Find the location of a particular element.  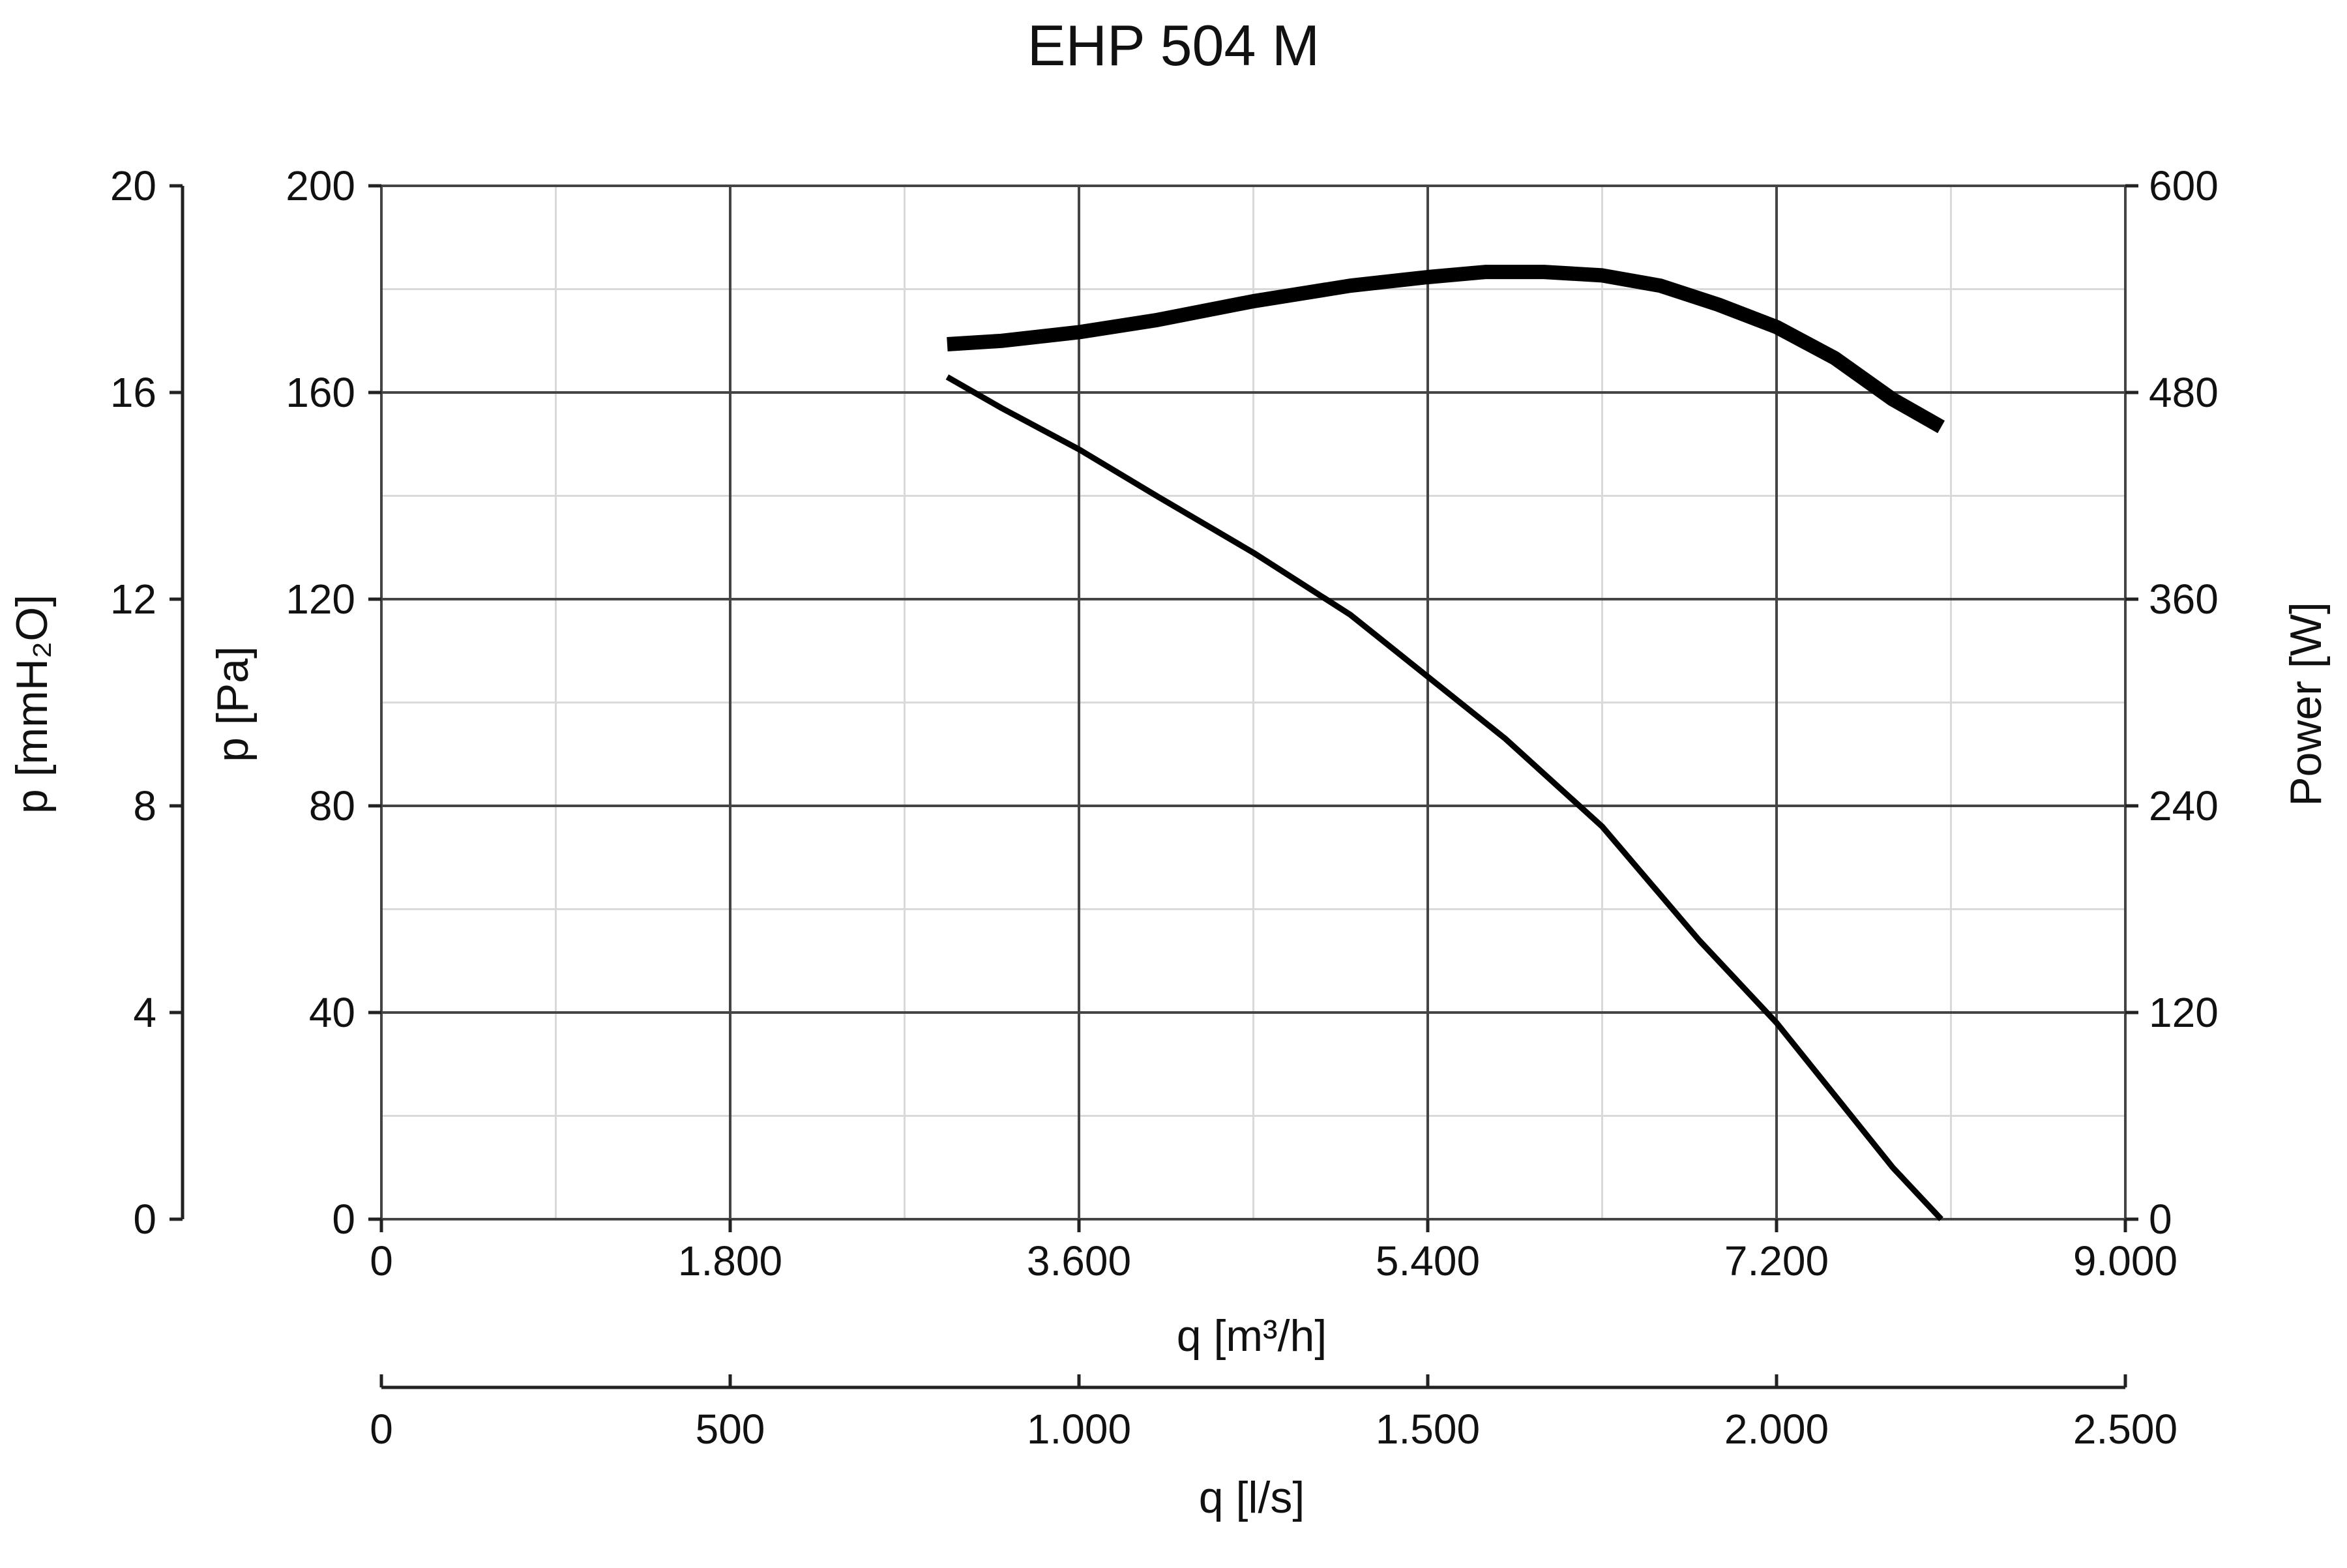

x-tick-label: 9.000 is located at coordinates (2125, 1261).